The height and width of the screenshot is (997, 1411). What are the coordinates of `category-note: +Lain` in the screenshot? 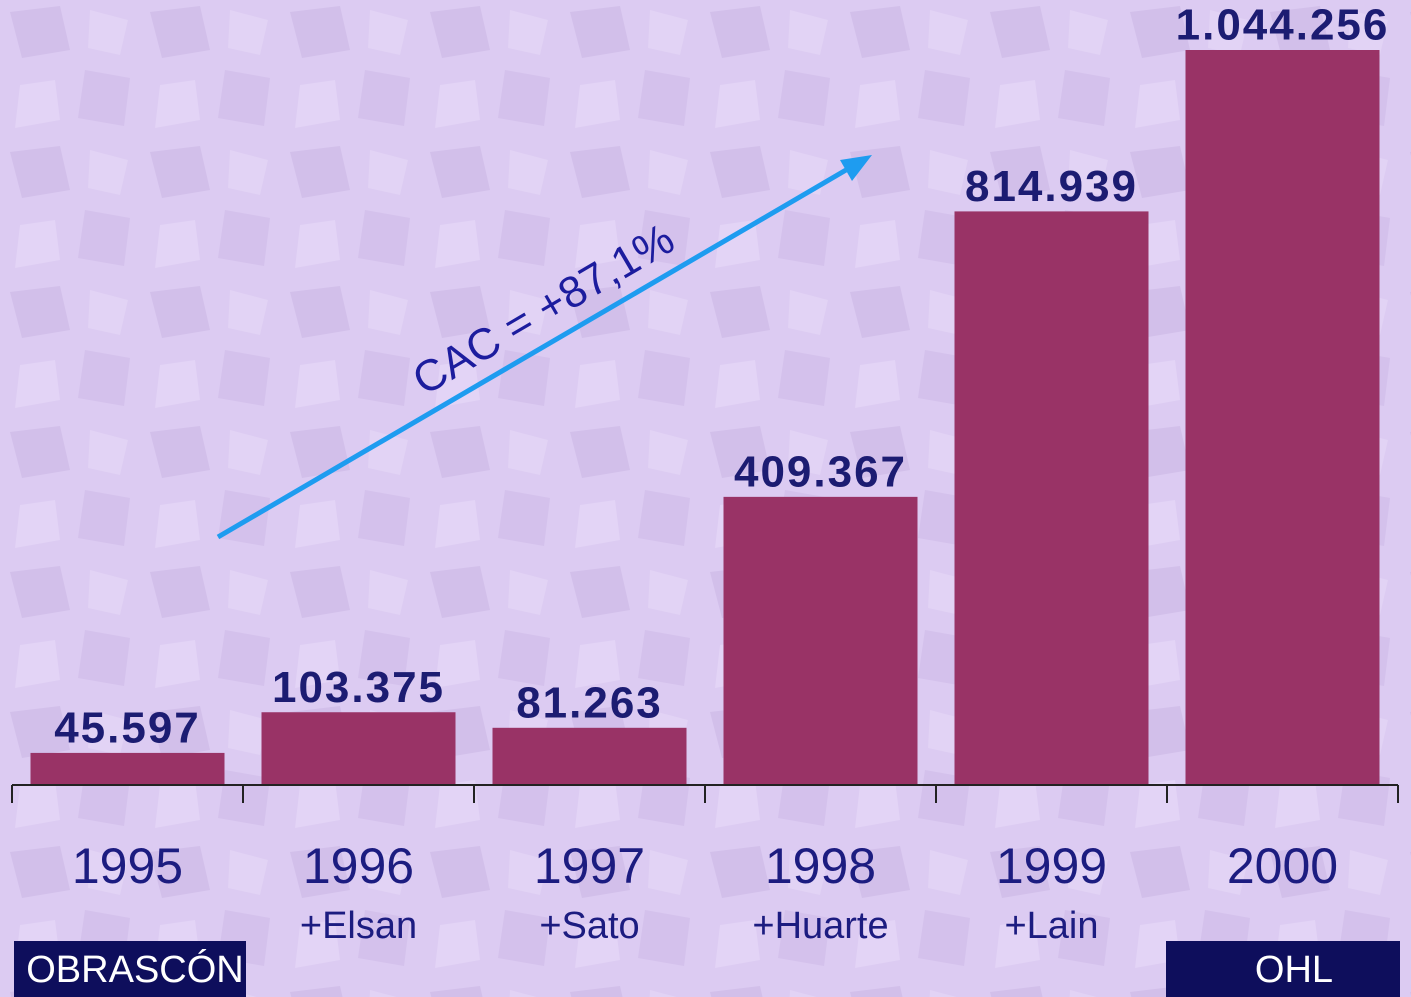 It's located at (1051, 926).